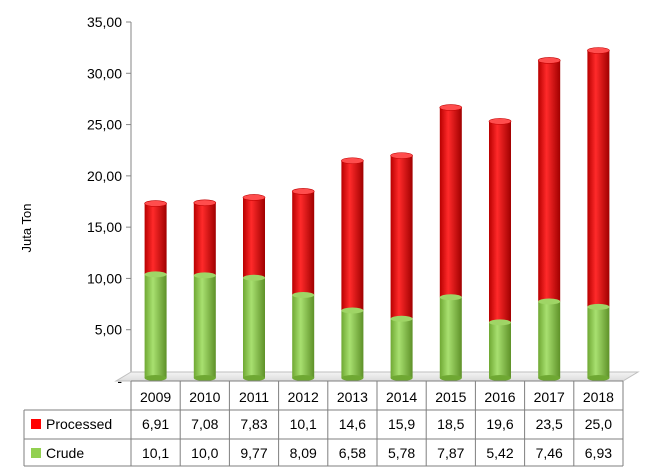  Describe the element at coordinates (450, 397) in the screenshot. I see `x-tick-label: 2015` at that location.